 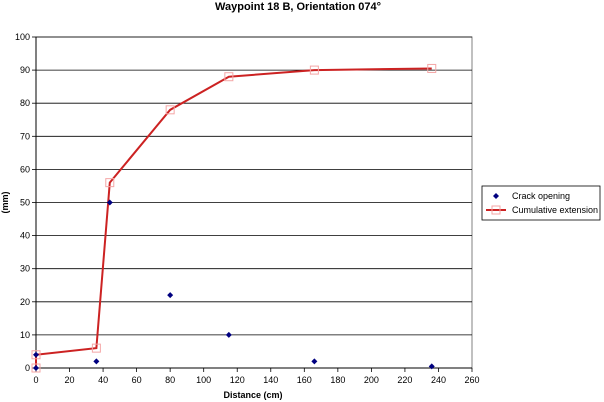 What do you see at coordinates (137, 380) in the screenshot?
I see `x-tick-label: 60` at bounding box center [137, 380].